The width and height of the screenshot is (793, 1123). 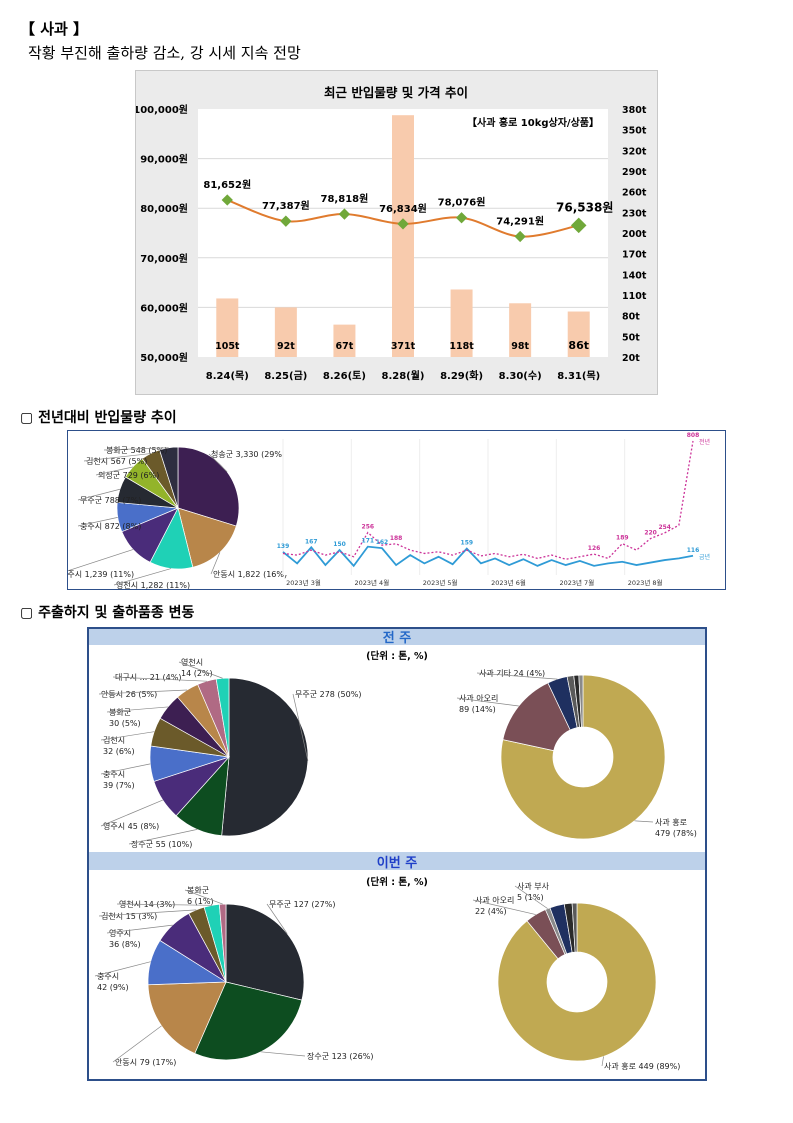 What do you see at coordinates (164, 53) in the screenshot?
I see `page-subtitle: 작황 부진해 출하량 감소, 강 시세 지속 전망` at bounding box center [164, 53].